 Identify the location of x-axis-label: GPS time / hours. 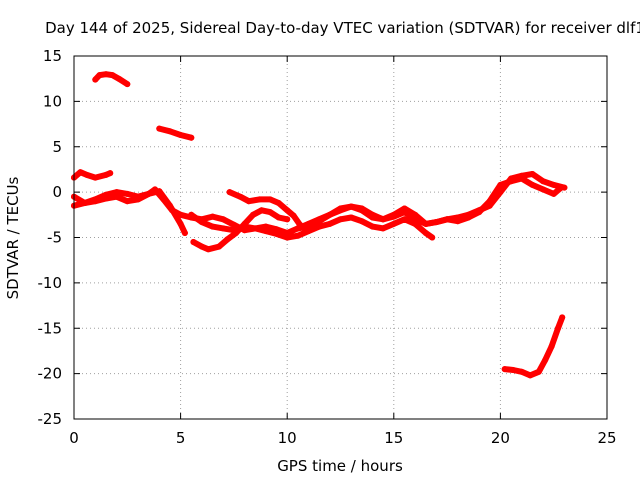
(340, 466).